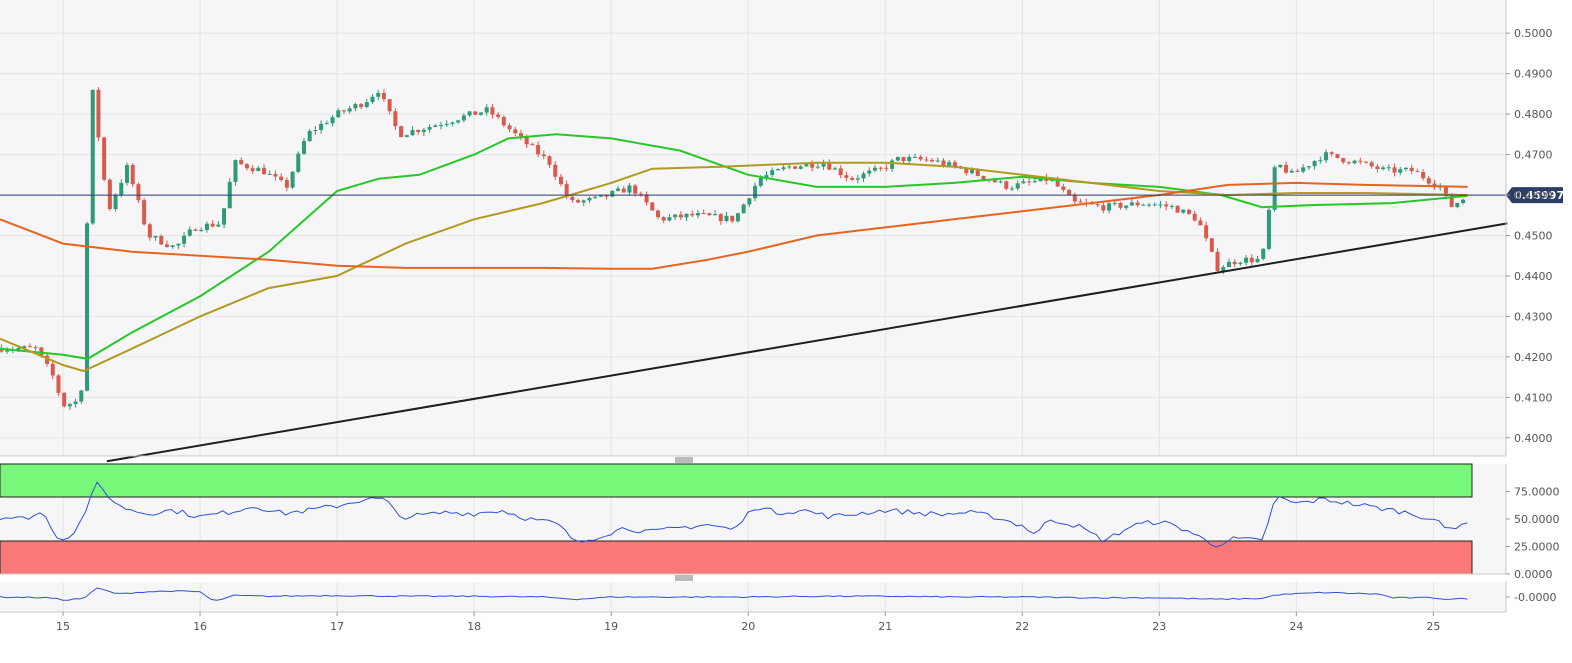 This screenshot has width=1572, height=663. I want to click on x-tick-label: 20, so click(748, 626).